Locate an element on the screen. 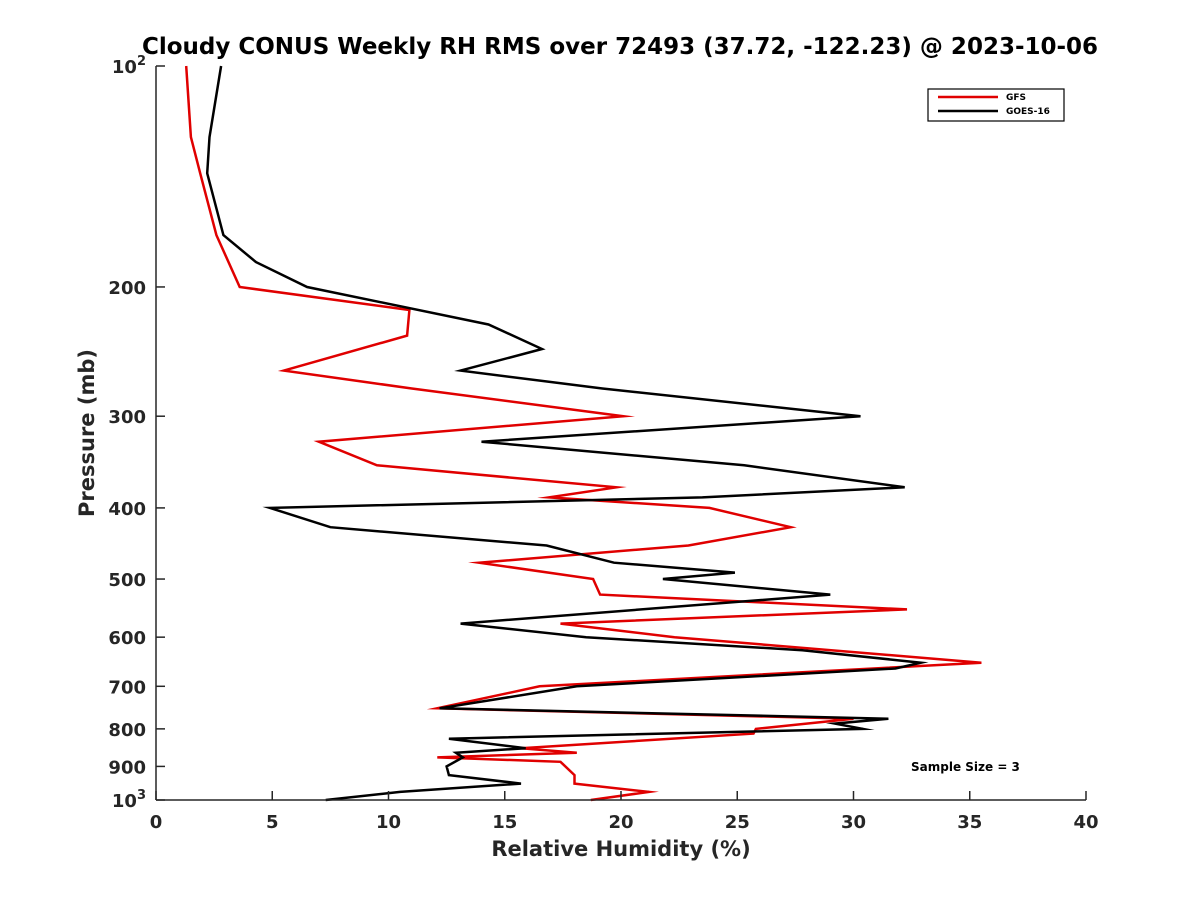 The width and height of the screenshot is (1200, 900). y-tick-label: 800 is located at coordinates (127, 730).